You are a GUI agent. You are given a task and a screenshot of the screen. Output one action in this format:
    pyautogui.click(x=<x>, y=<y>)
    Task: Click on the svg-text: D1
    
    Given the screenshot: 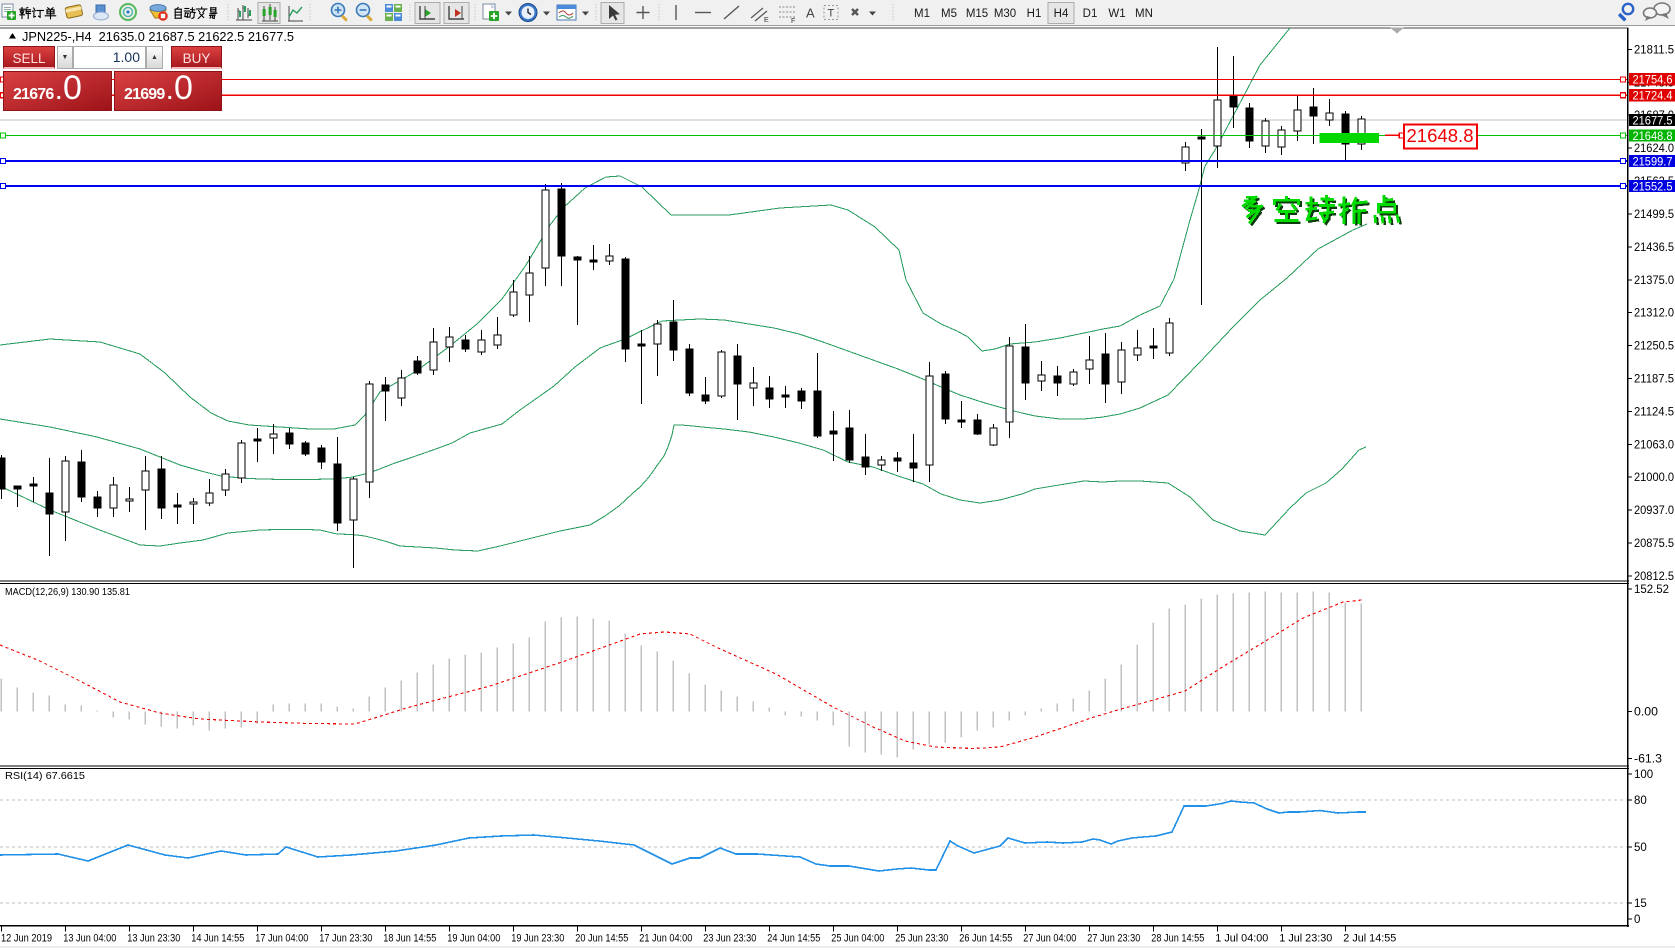 What is the action you would take?
    pyautogui.click(x=1090, y=14)
    